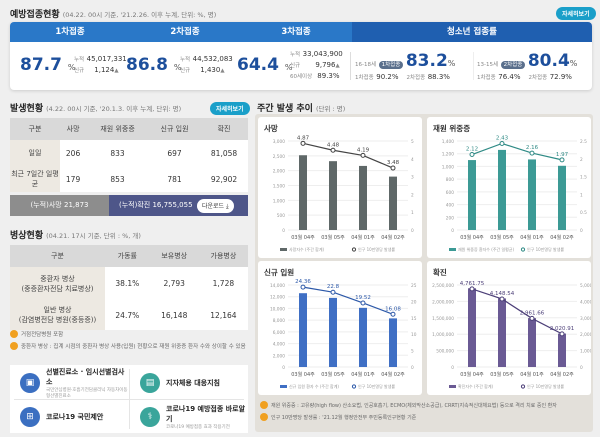 Image resolution: width=600 pixels, height=437 pixels. Describe the element at coordinates (279, 333) in the screenshot. I see `y-tick-label: 6,000` at that location.